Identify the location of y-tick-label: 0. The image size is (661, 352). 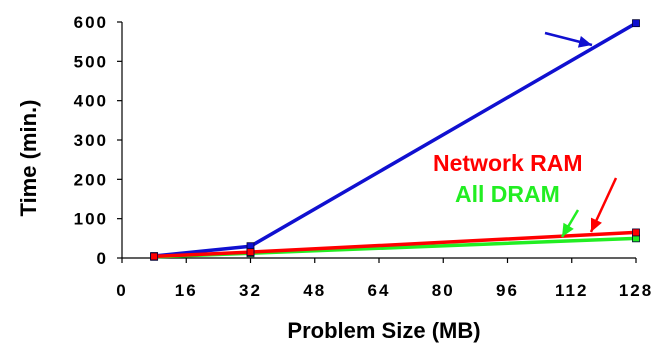
(102, 258).